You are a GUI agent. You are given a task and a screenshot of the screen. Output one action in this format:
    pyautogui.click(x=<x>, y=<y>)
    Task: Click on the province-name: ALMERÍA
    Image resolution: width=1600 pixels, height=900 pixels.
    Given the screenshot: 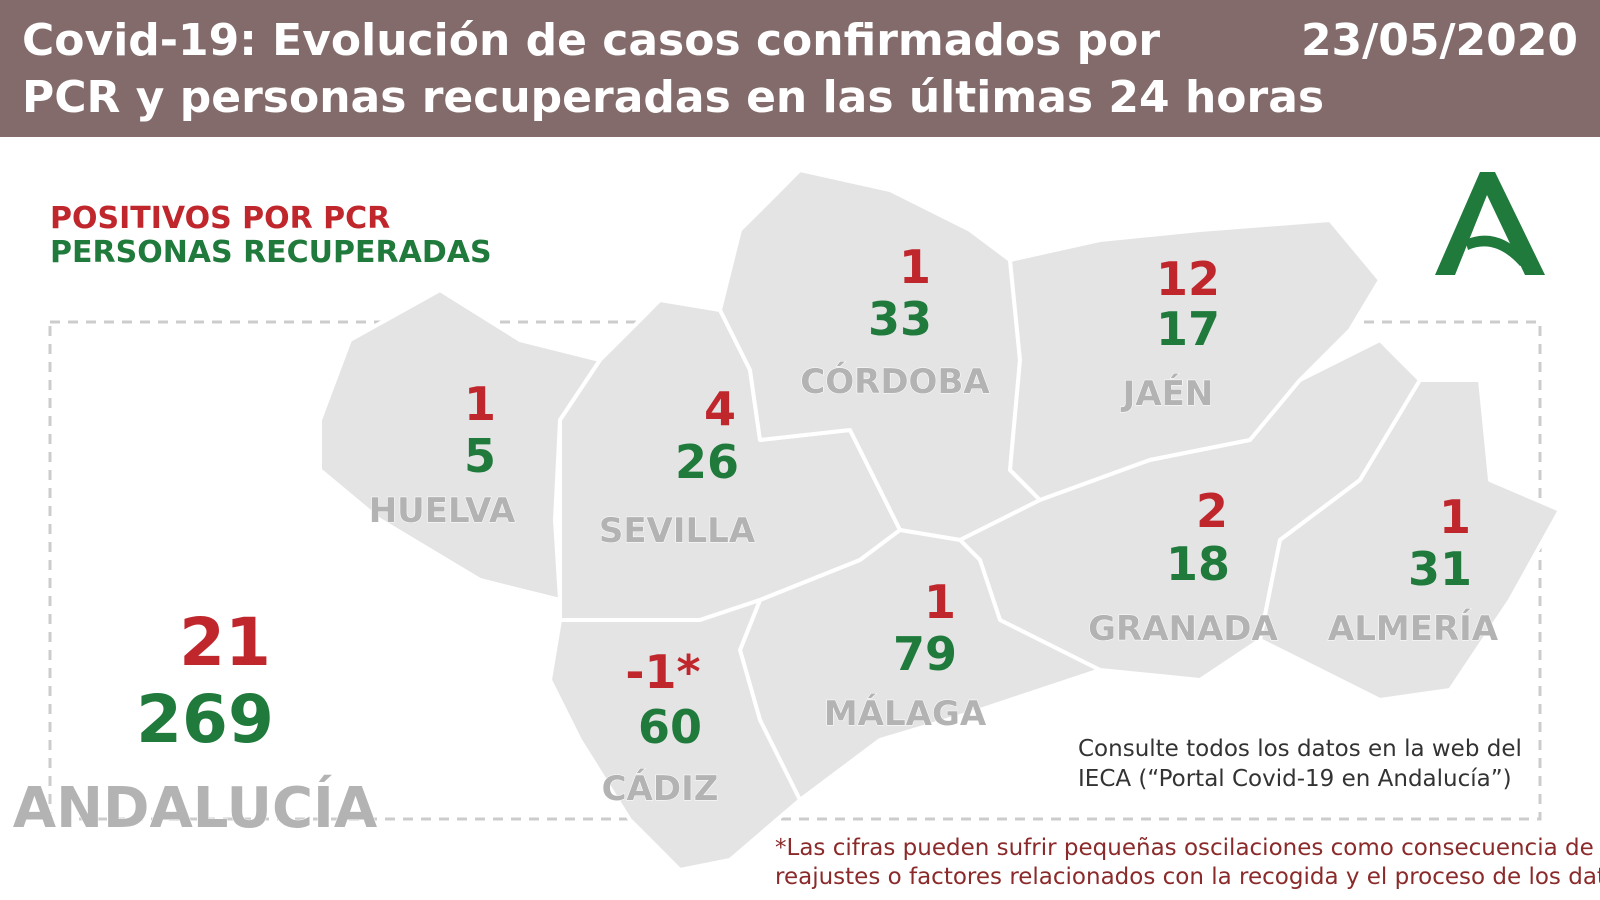 What is the action you would take?
    pyautogui.click(x=1413, y=628)
    